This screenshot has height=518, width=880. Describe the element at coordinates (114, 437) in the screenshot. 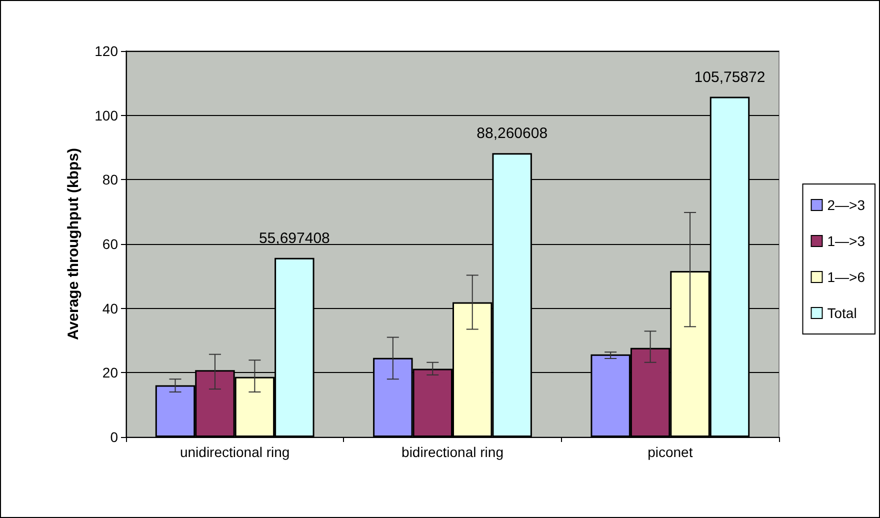

I see `y-tick-label: 0` at that location.